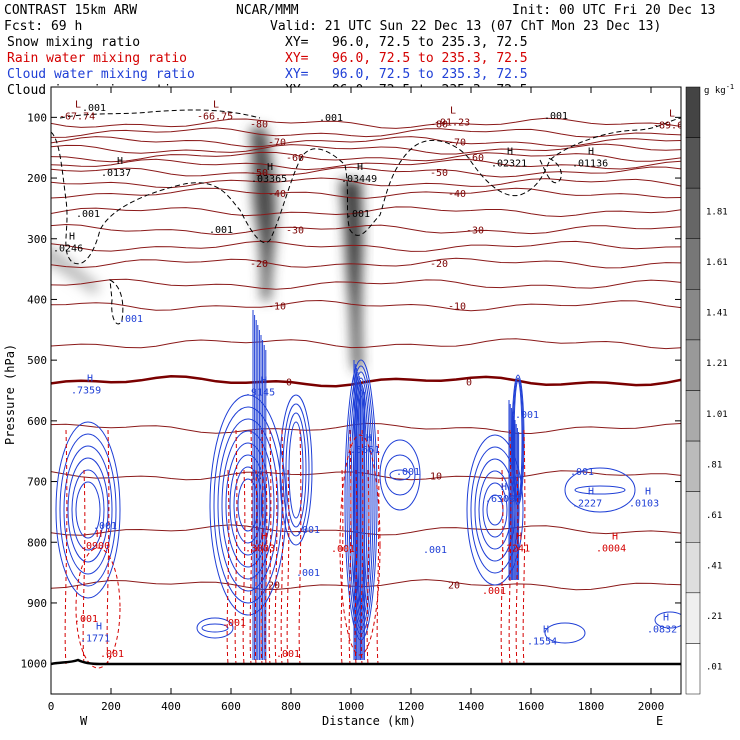 The image size is (740, 740). Describe the element at coordinates (259, 264) in the screenshot. I see `isotherm-label: -20` at that location.